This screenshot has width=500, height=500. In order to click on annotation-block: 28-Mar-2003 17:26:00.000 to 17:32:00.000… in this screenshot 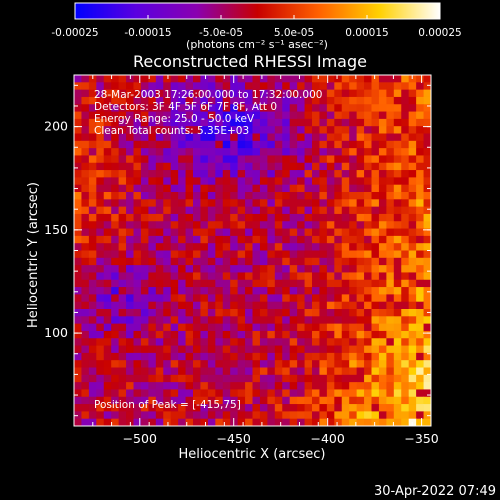, I will do `click(208, 113)`.